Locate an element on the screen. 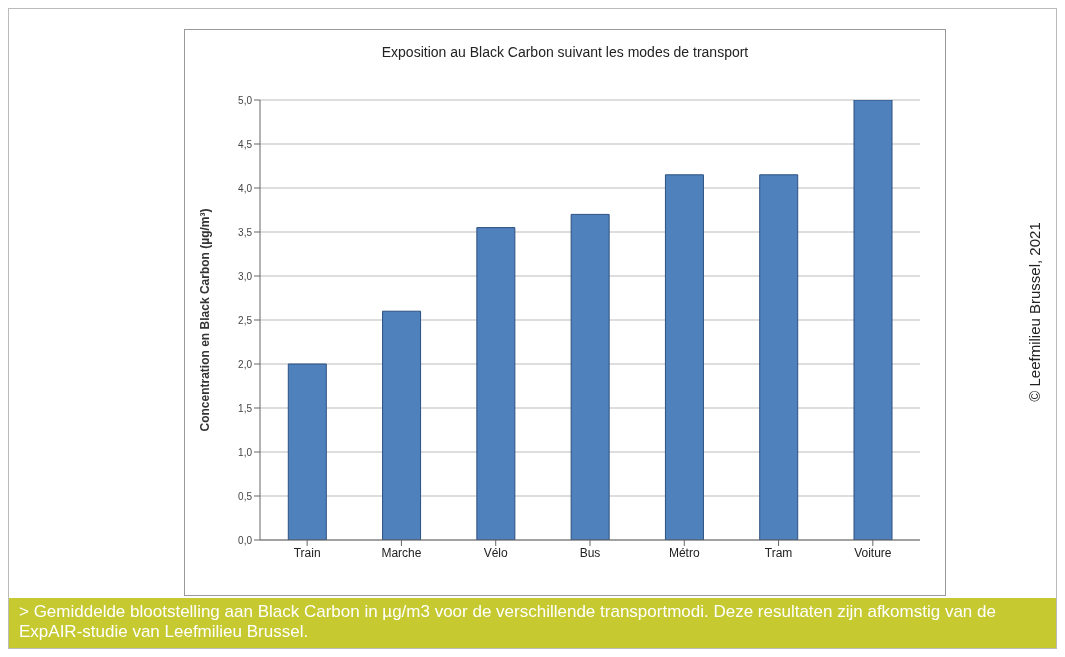 This screenshot has height=657, width=1065. y-tick-label: 0,5 is located at coordinates (245, 496).